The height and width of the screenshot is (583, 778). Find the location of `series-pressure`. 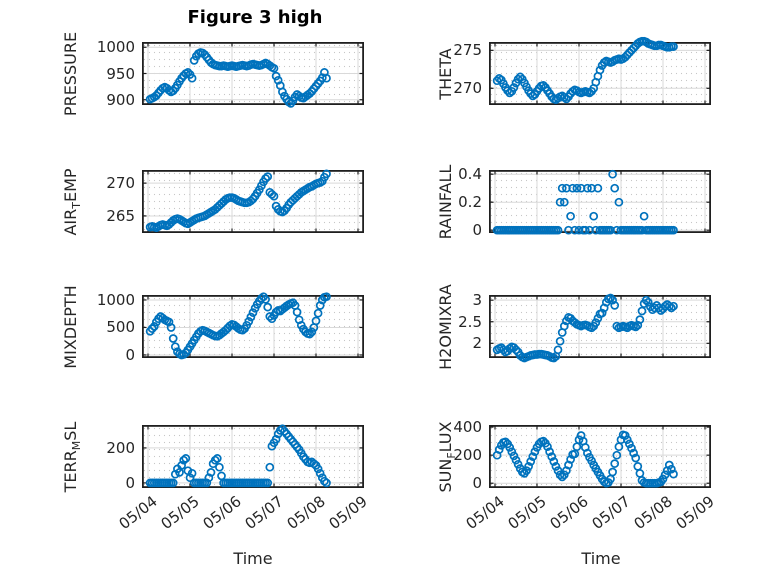

series-pressure is located at coordinates (238, 78).